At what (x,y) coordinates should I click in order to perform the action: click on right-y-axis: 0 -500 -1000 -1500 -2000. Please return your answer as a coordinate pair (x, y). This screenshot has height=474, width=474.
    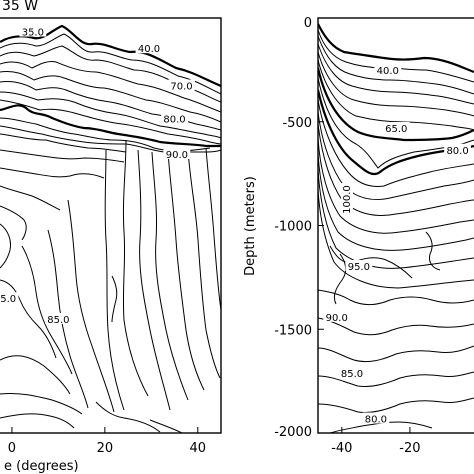
    Looking at the image, I should click on (299, 228).